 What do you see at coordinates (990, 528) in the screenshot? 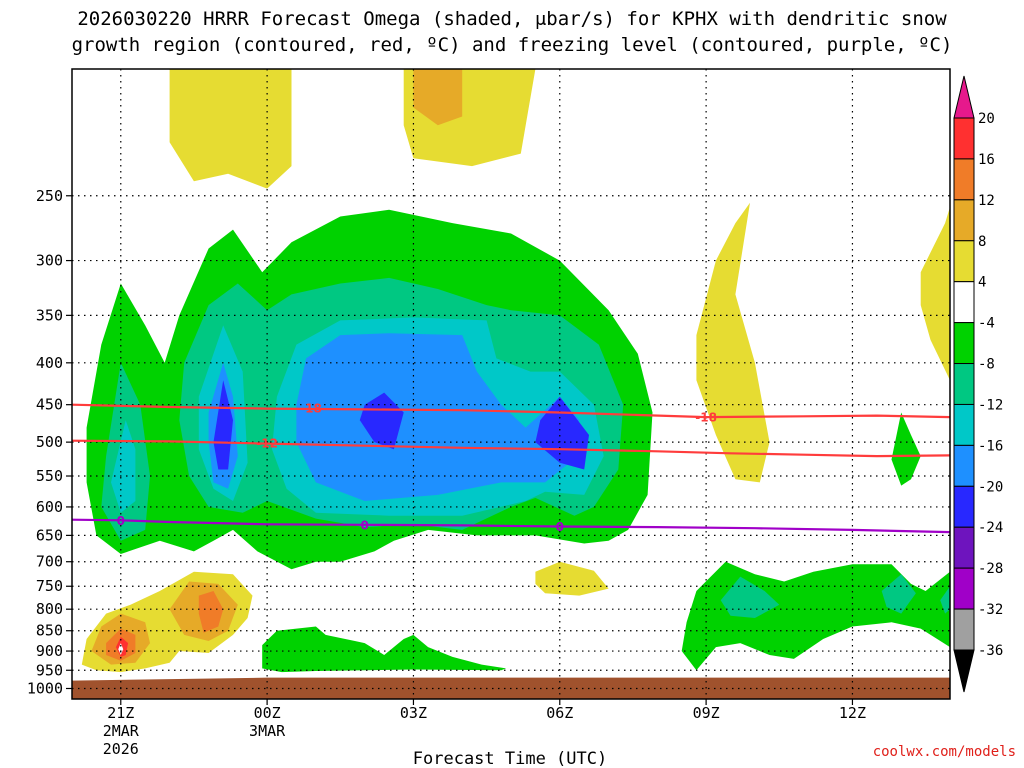
I see `colorbar-label-10: -24` at bounding box center [990, 528].